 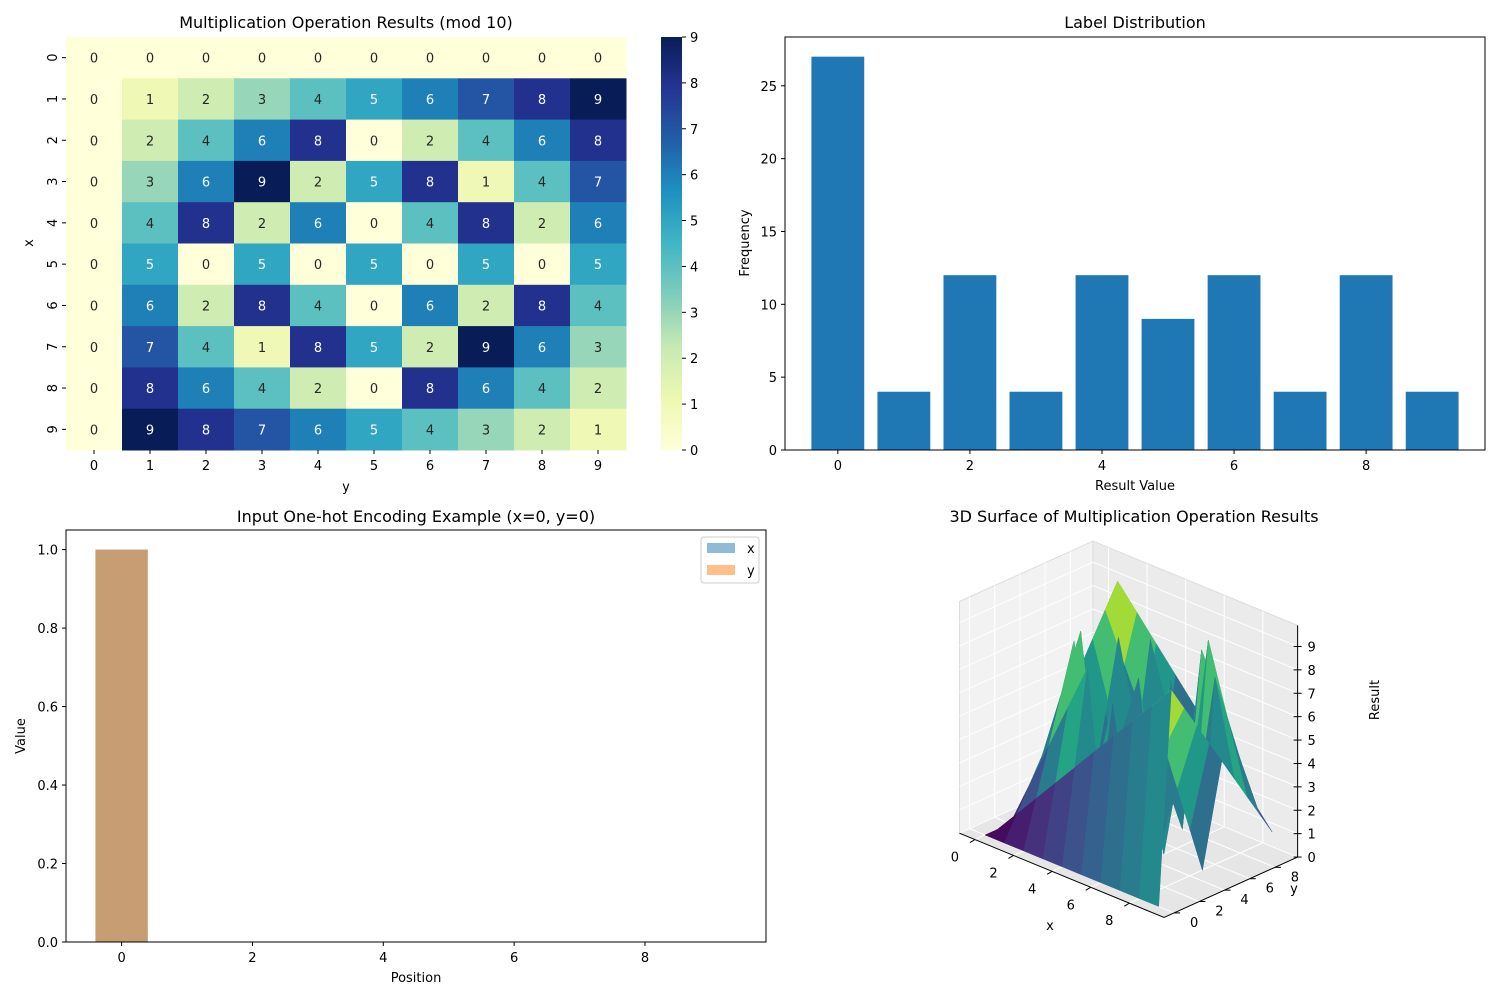 What do you see at coordinates (694, 313) in the screenshot?
I see `colorbar-tick-label: 3` at bounding box center [694, 313].